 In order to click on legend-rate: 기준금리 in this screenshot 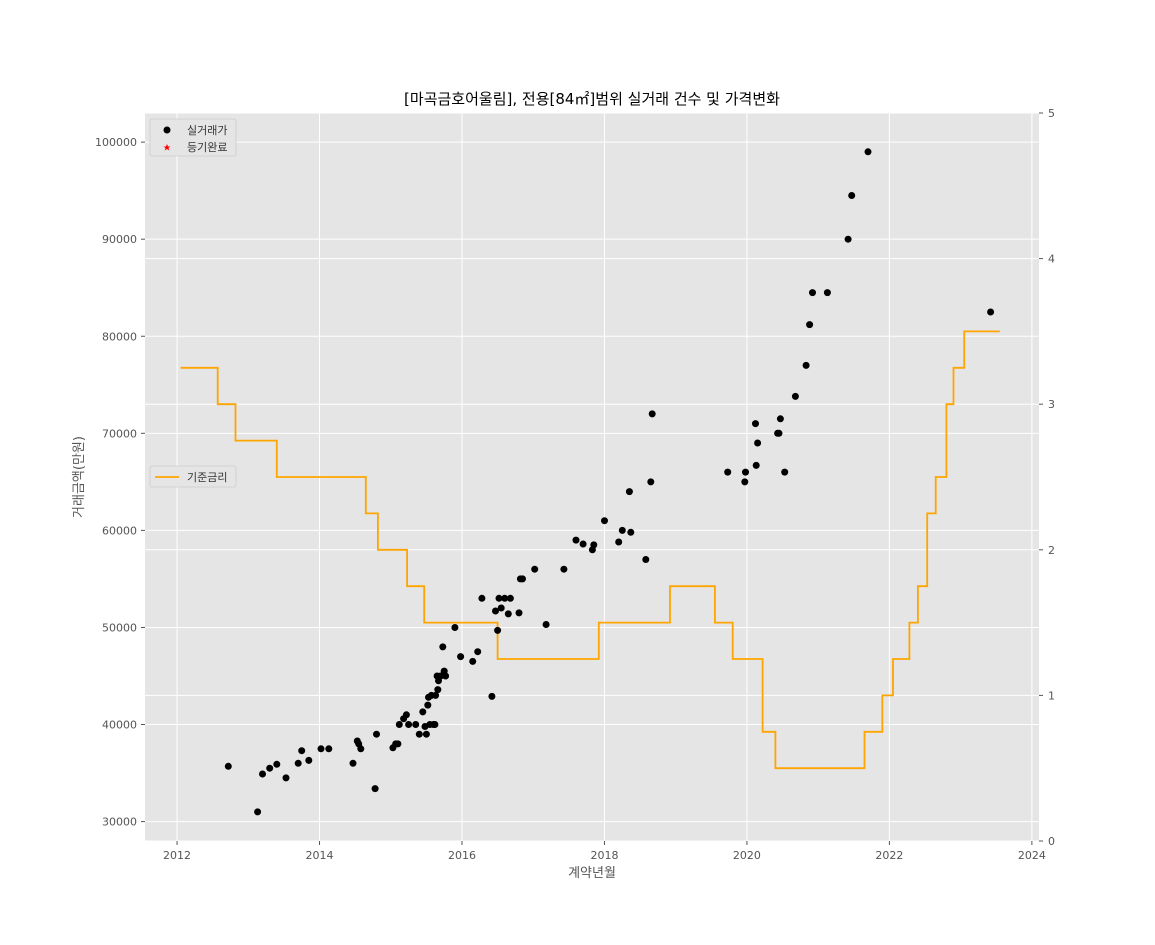, I will do `click(193, 476)`.